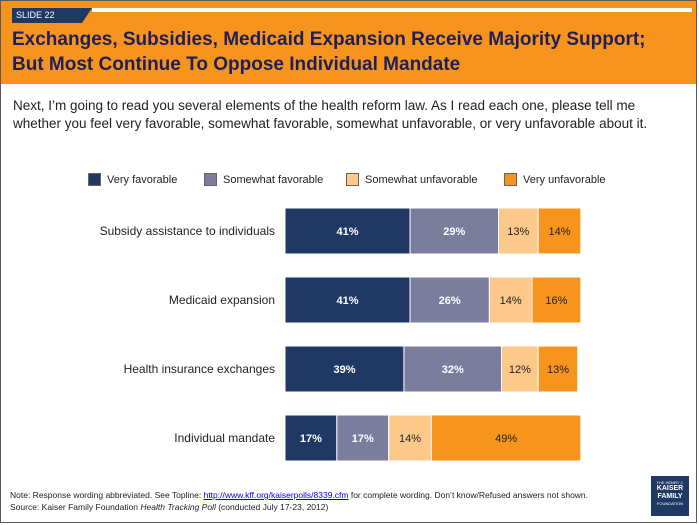 Image resolution: width=699 pixels, height=525 pixels. What do you see at coordinates (187, 231) in the screenshot?
I see `category-label: Subsidy assistance to individuals` at bounding box center [187, 231].